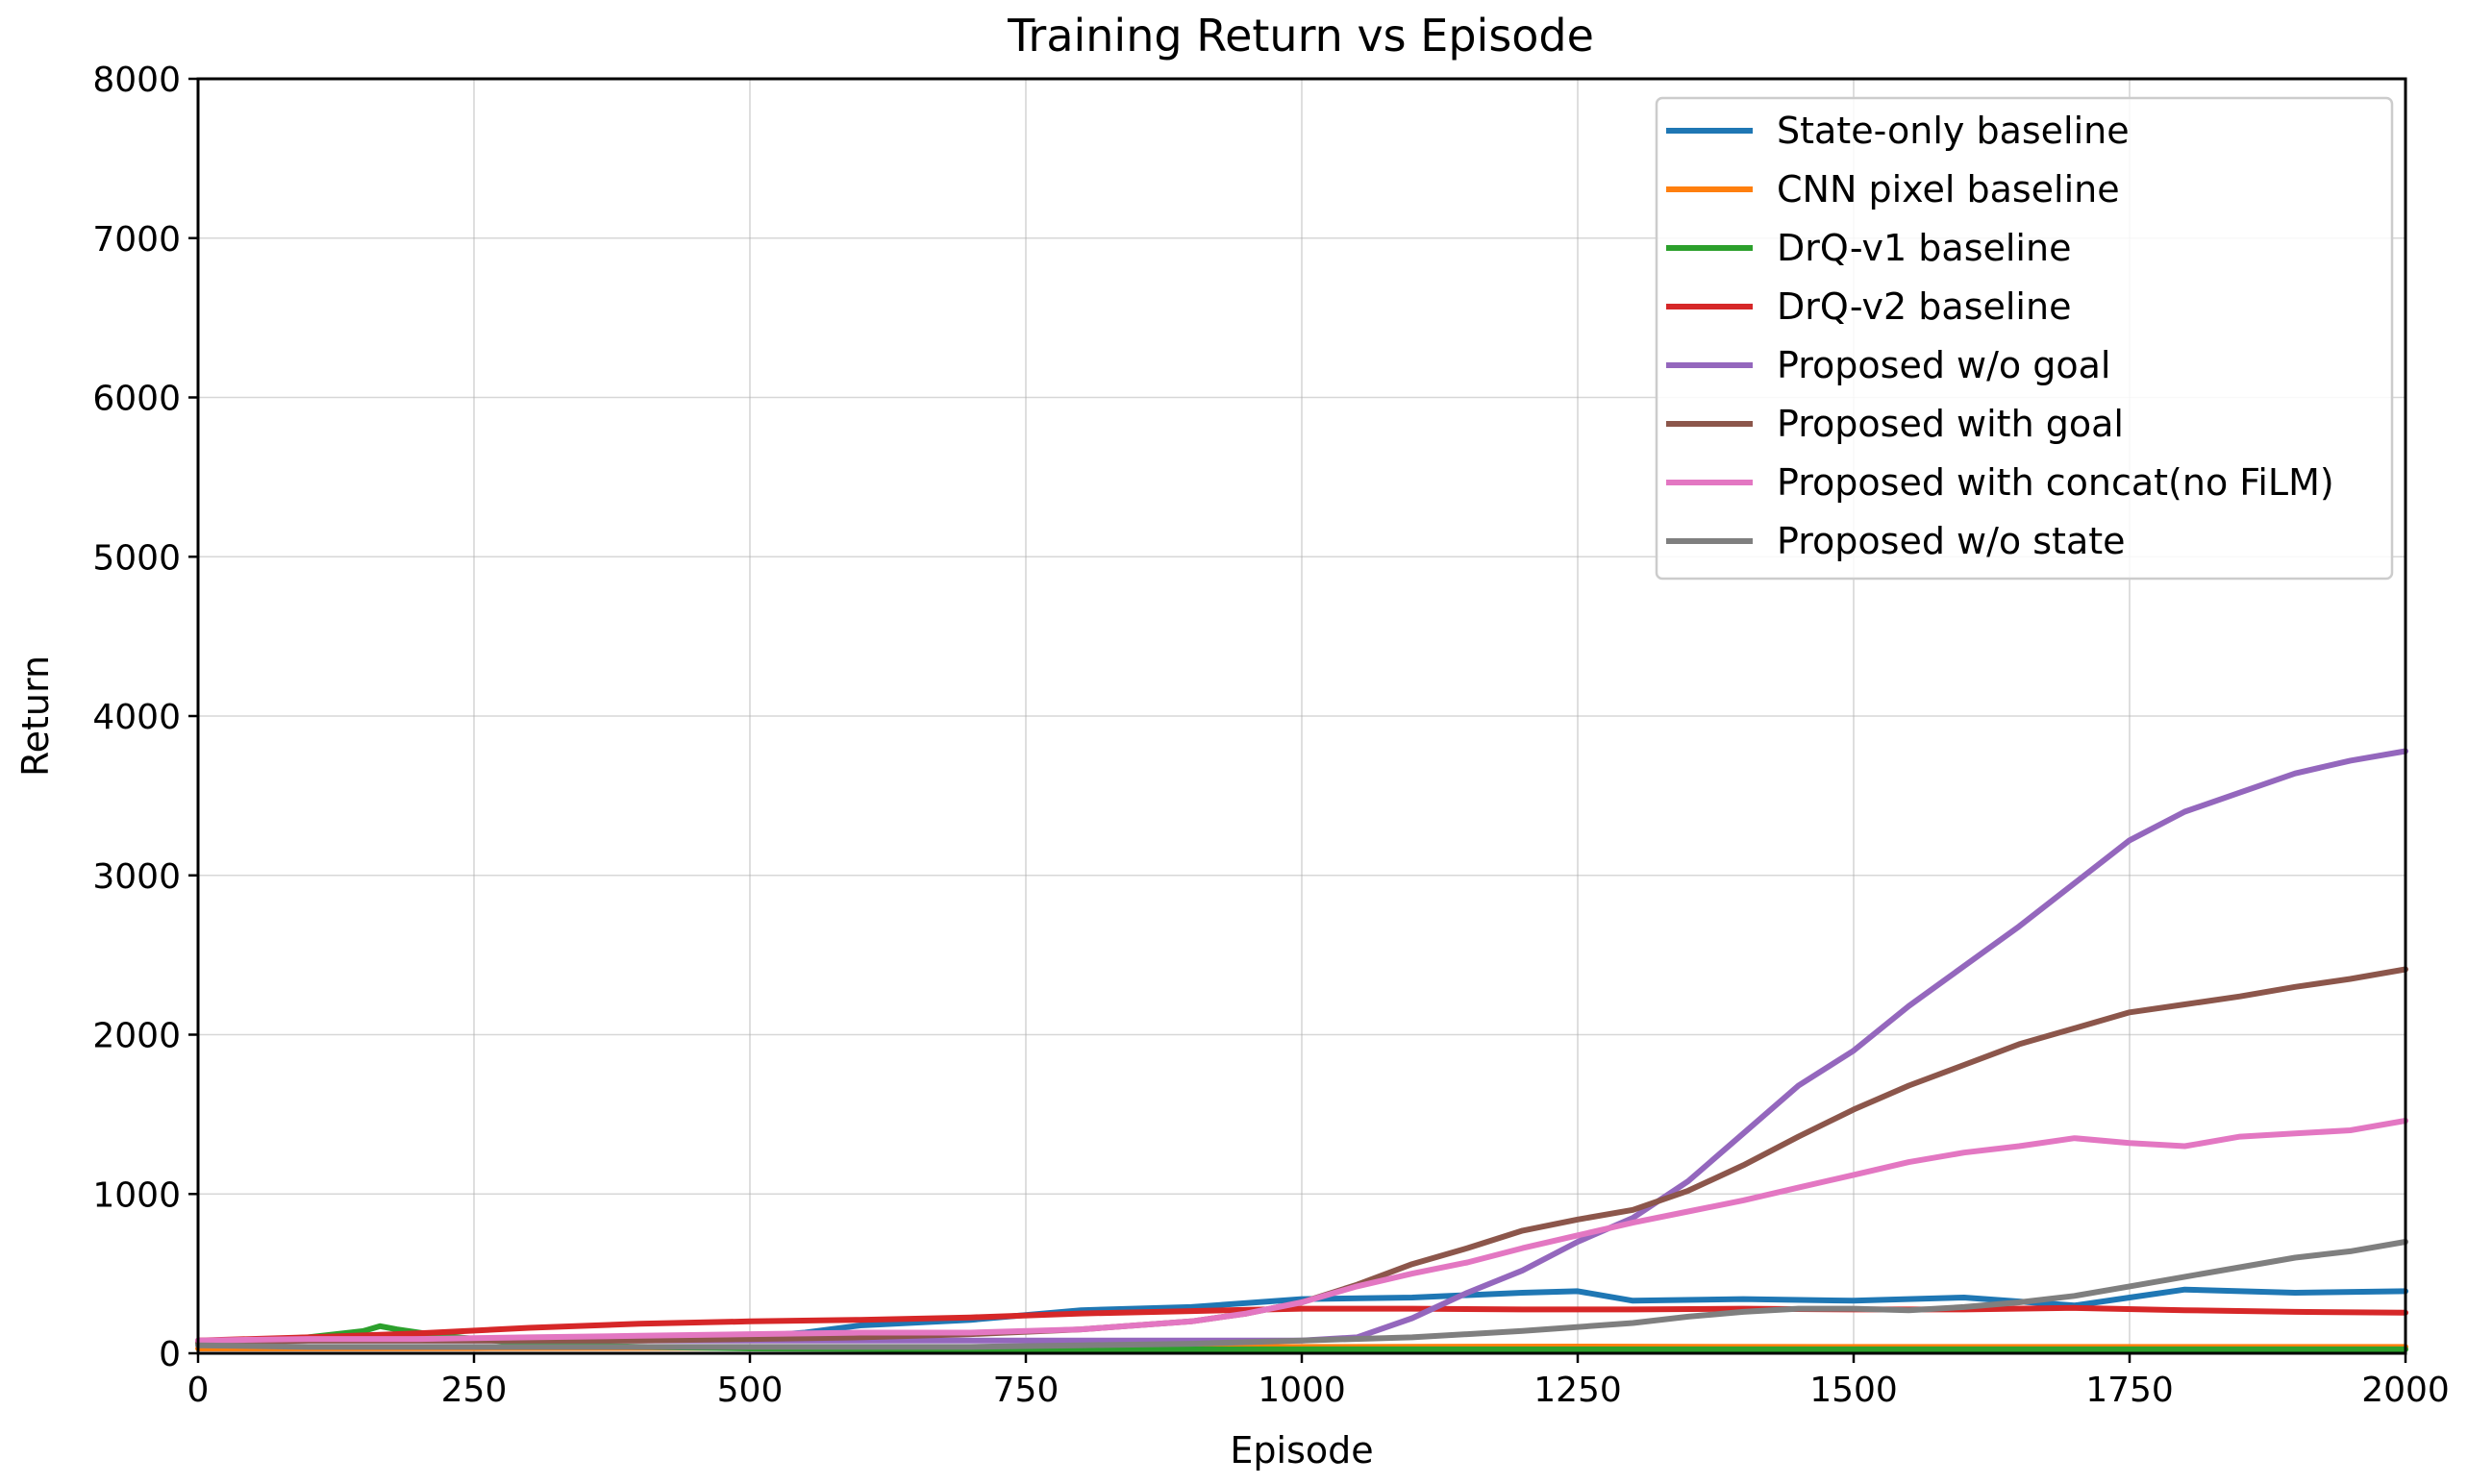 The image size is (2468, 1484). I want to click on series-line-proposed-w-o-state, so click(1301, 1294).